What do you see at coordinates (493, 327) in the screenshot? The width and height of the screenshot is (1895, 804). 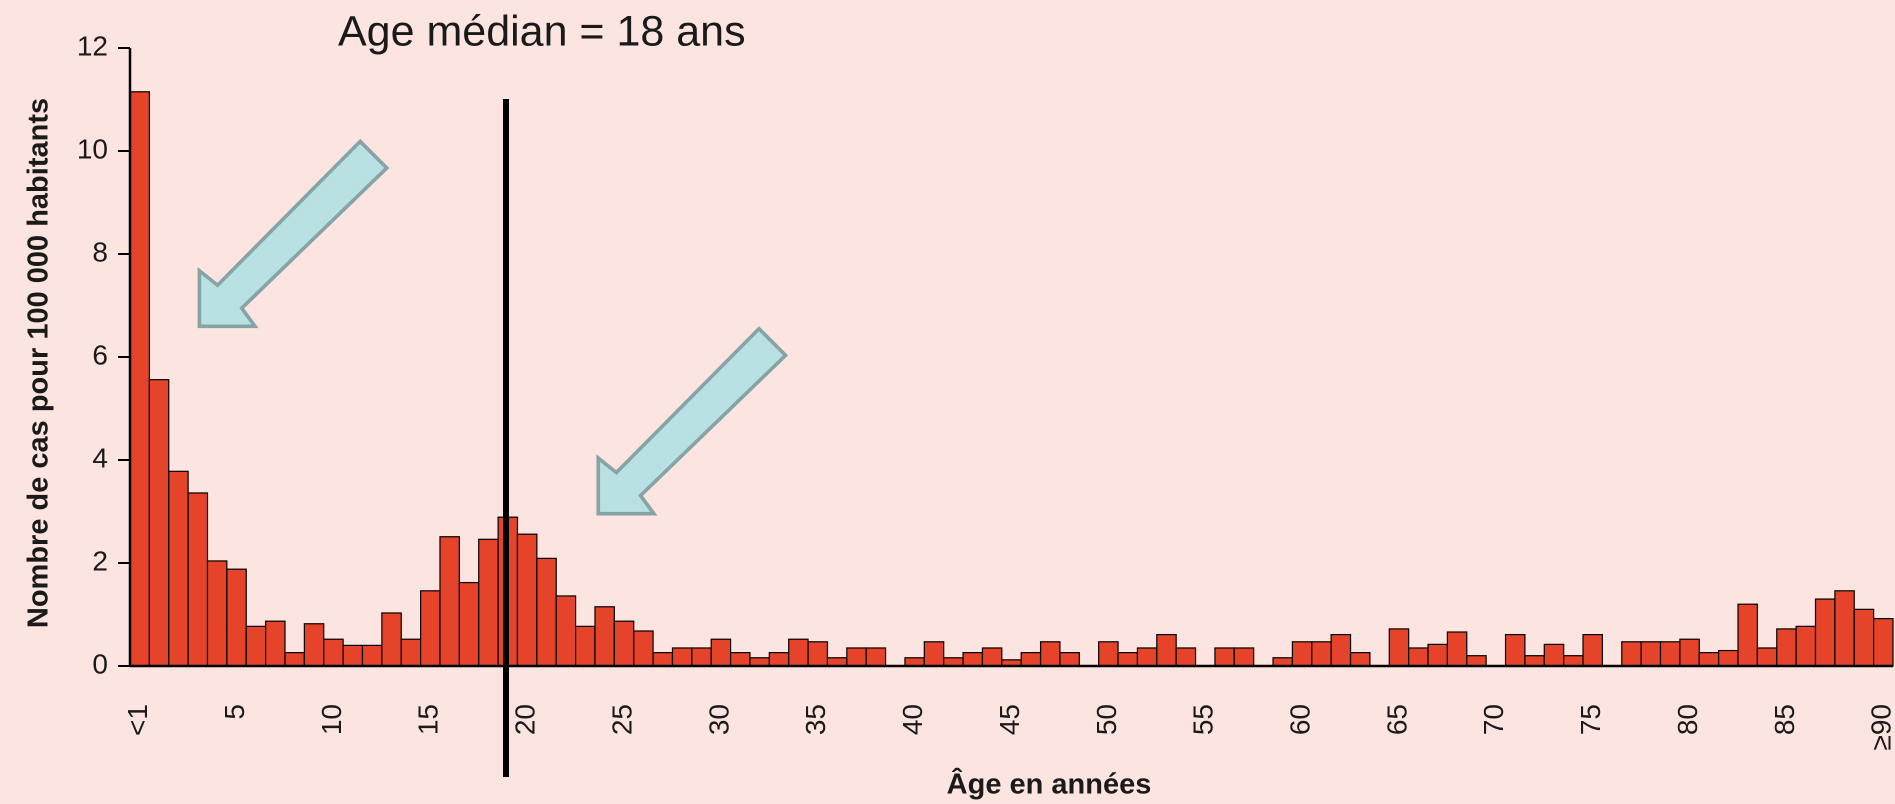 I see `arrows` at bounding box center [493, 327].